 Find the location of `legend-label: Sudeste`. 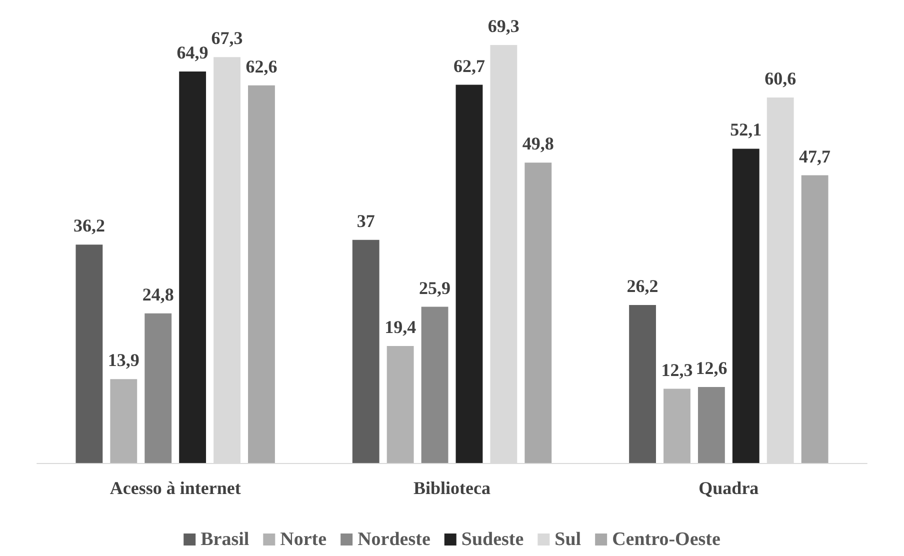

legend-label: Sudeste is located at coordinates (492, 539).